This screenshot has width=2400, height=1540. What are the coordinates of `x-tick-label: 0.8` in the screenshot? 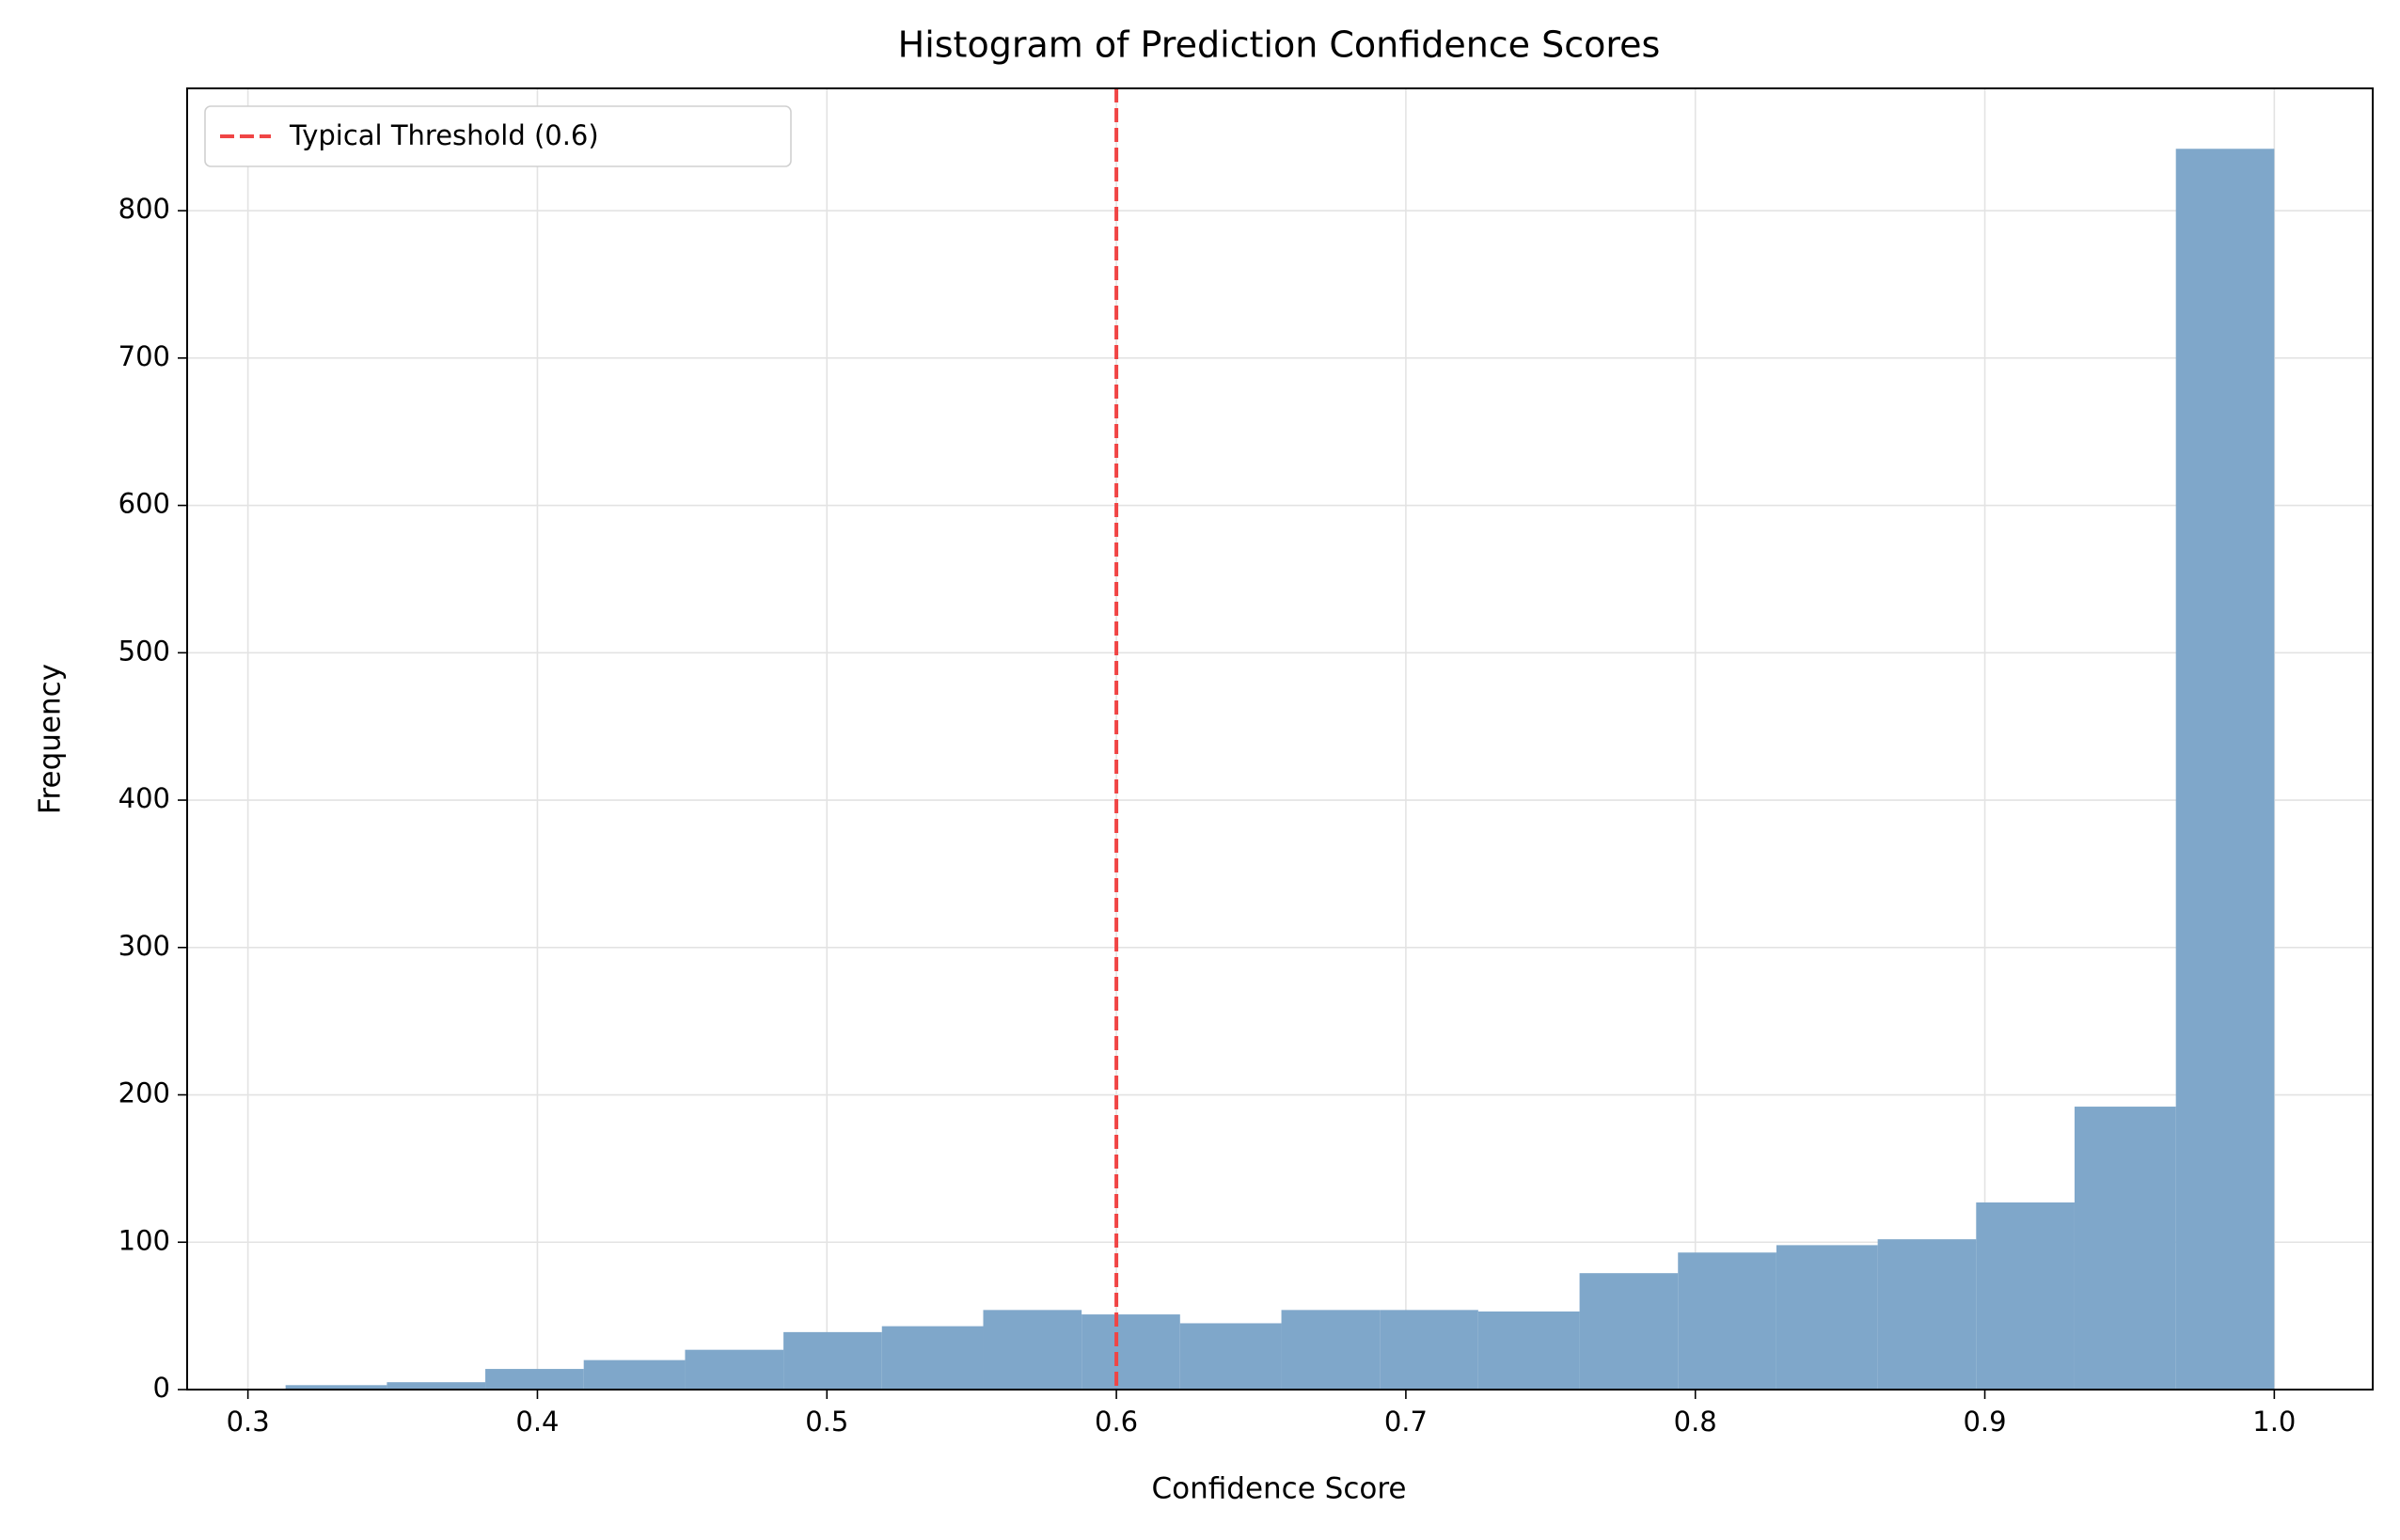 It's located at (1695, 1422).